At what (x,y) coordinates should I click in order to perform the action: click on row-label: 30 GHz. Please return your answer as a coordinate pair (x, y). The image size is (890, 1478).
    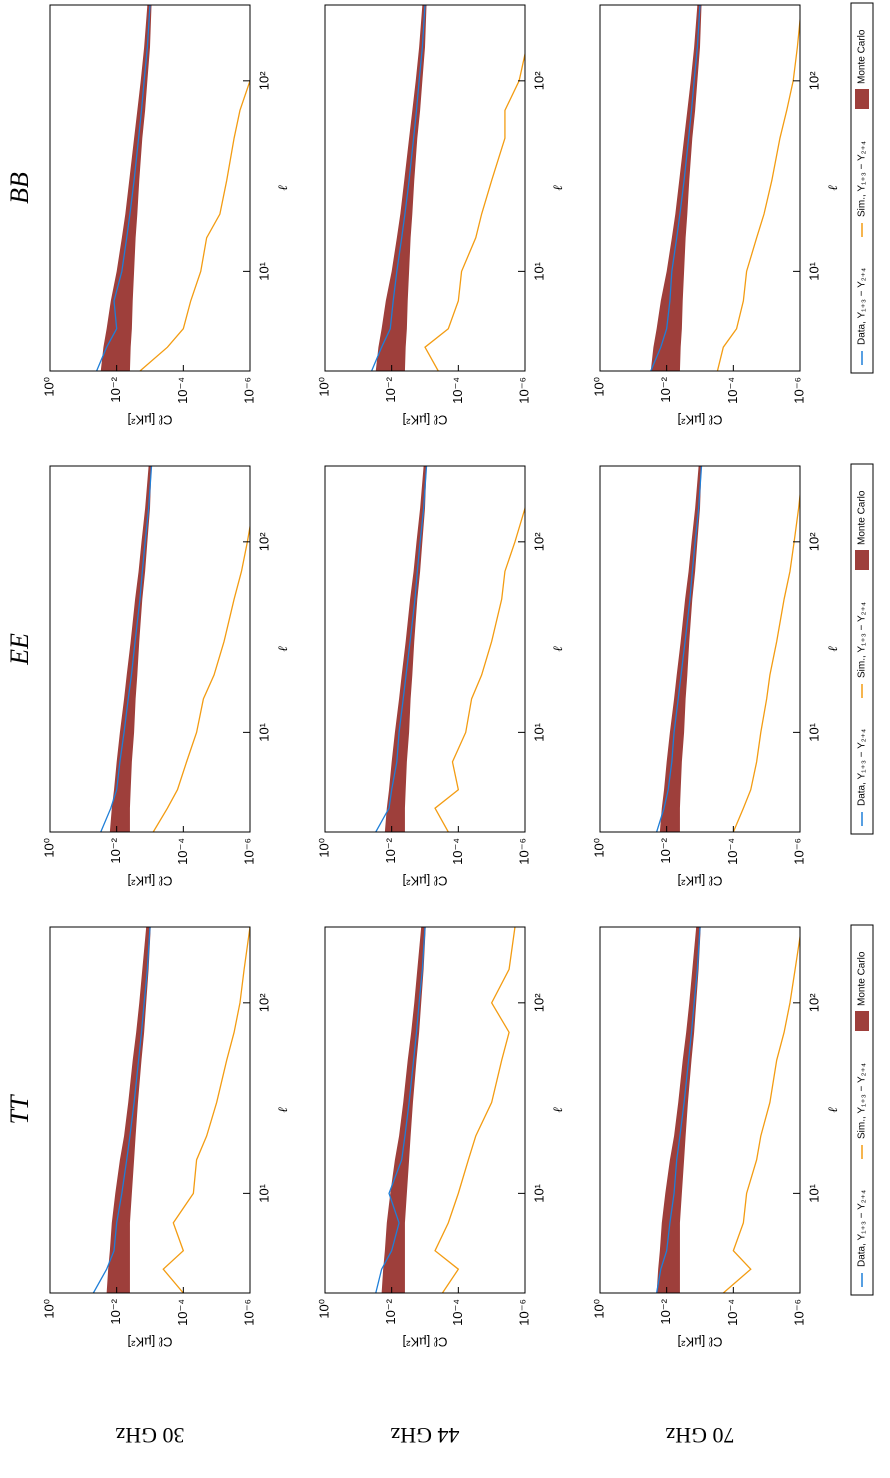
    Looking at the image, I should click on (149, 1435).